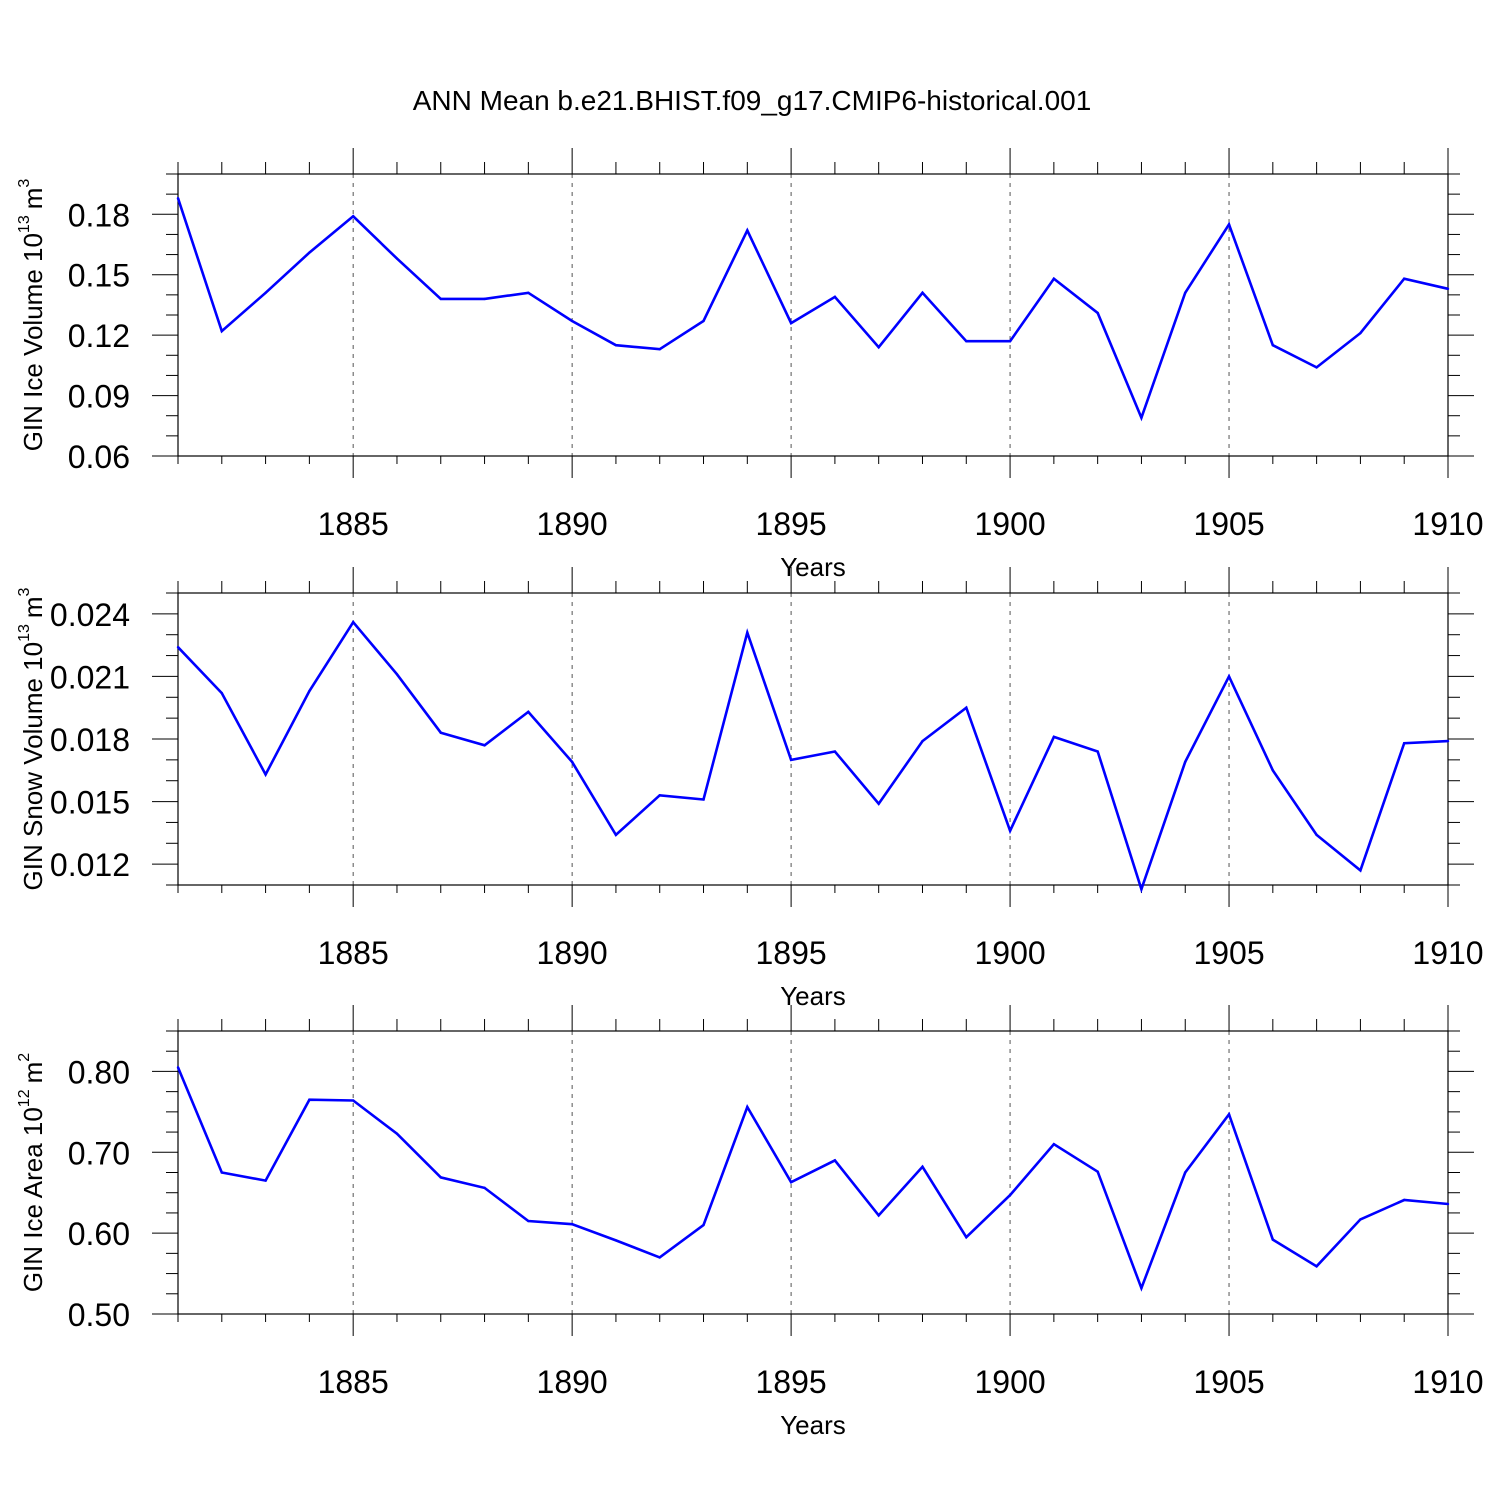  I want to click on x-tick-label: 1900, so click(1009, 524).